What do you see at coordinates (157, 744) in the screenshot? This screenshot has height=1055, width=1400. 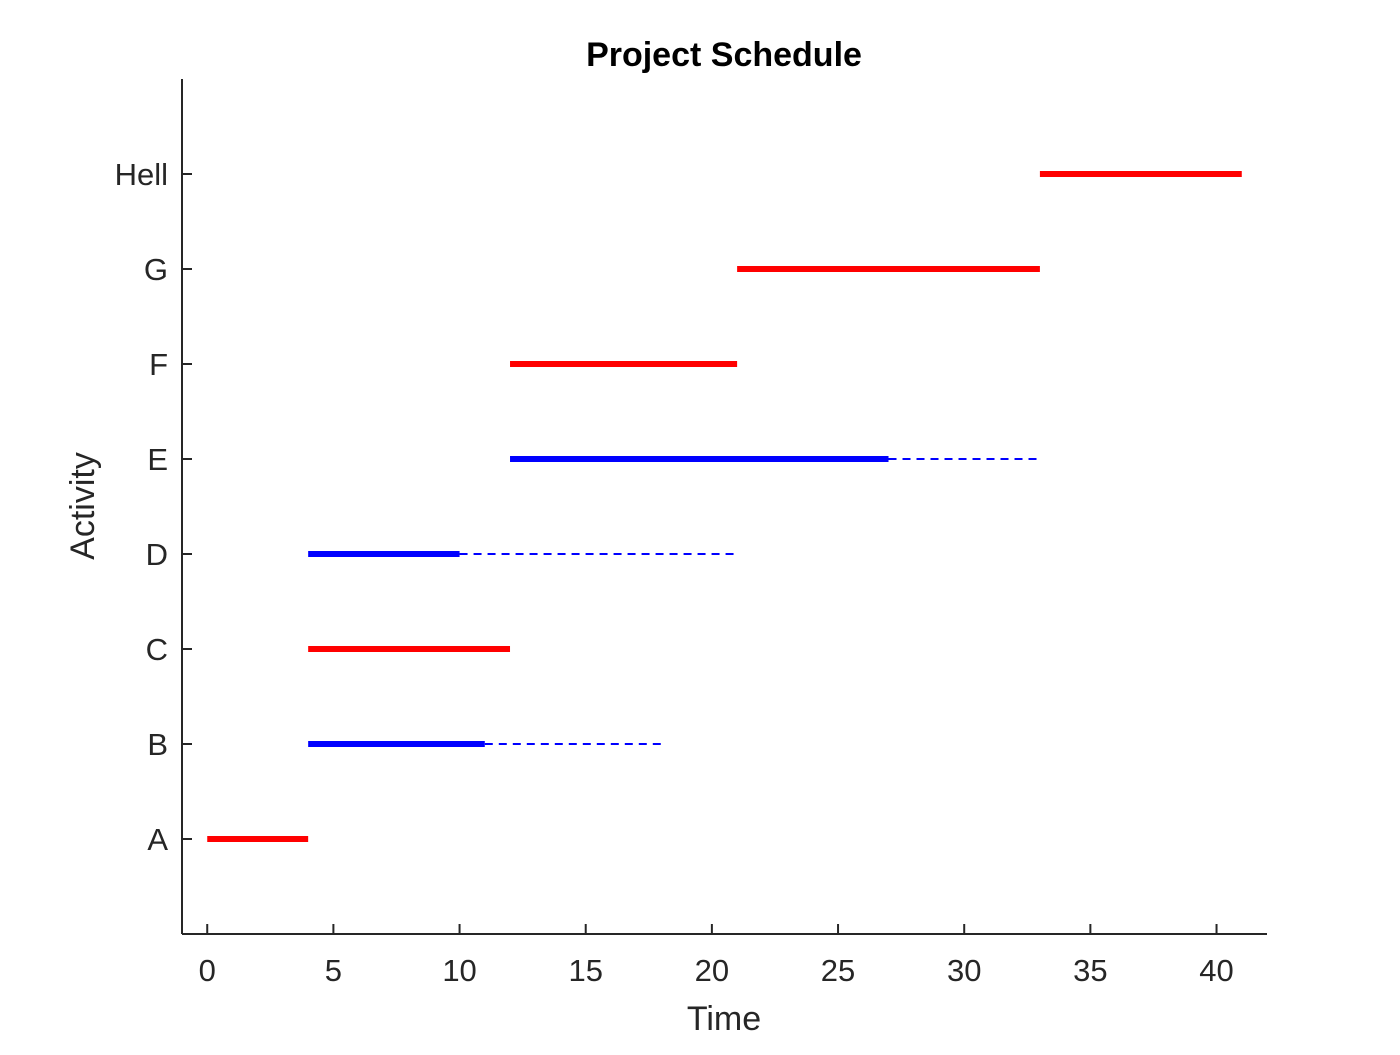 I see `y-tick-label-b: B` at bounding box center [157, 744].